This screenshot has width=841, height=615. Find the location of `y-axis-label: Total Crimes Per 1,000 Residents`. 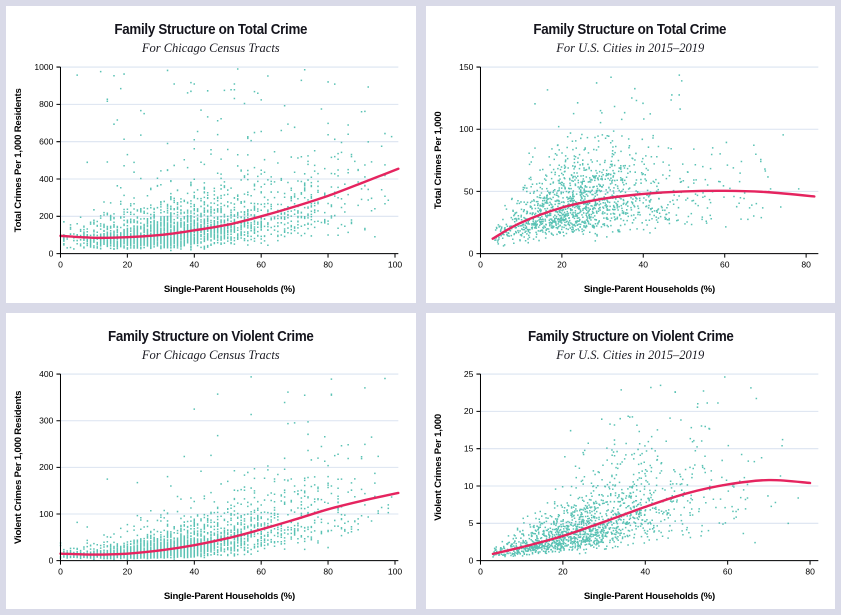

y-axis-label: Total Crimes Per 1,000 Residents is located at coordinates (18, 160).